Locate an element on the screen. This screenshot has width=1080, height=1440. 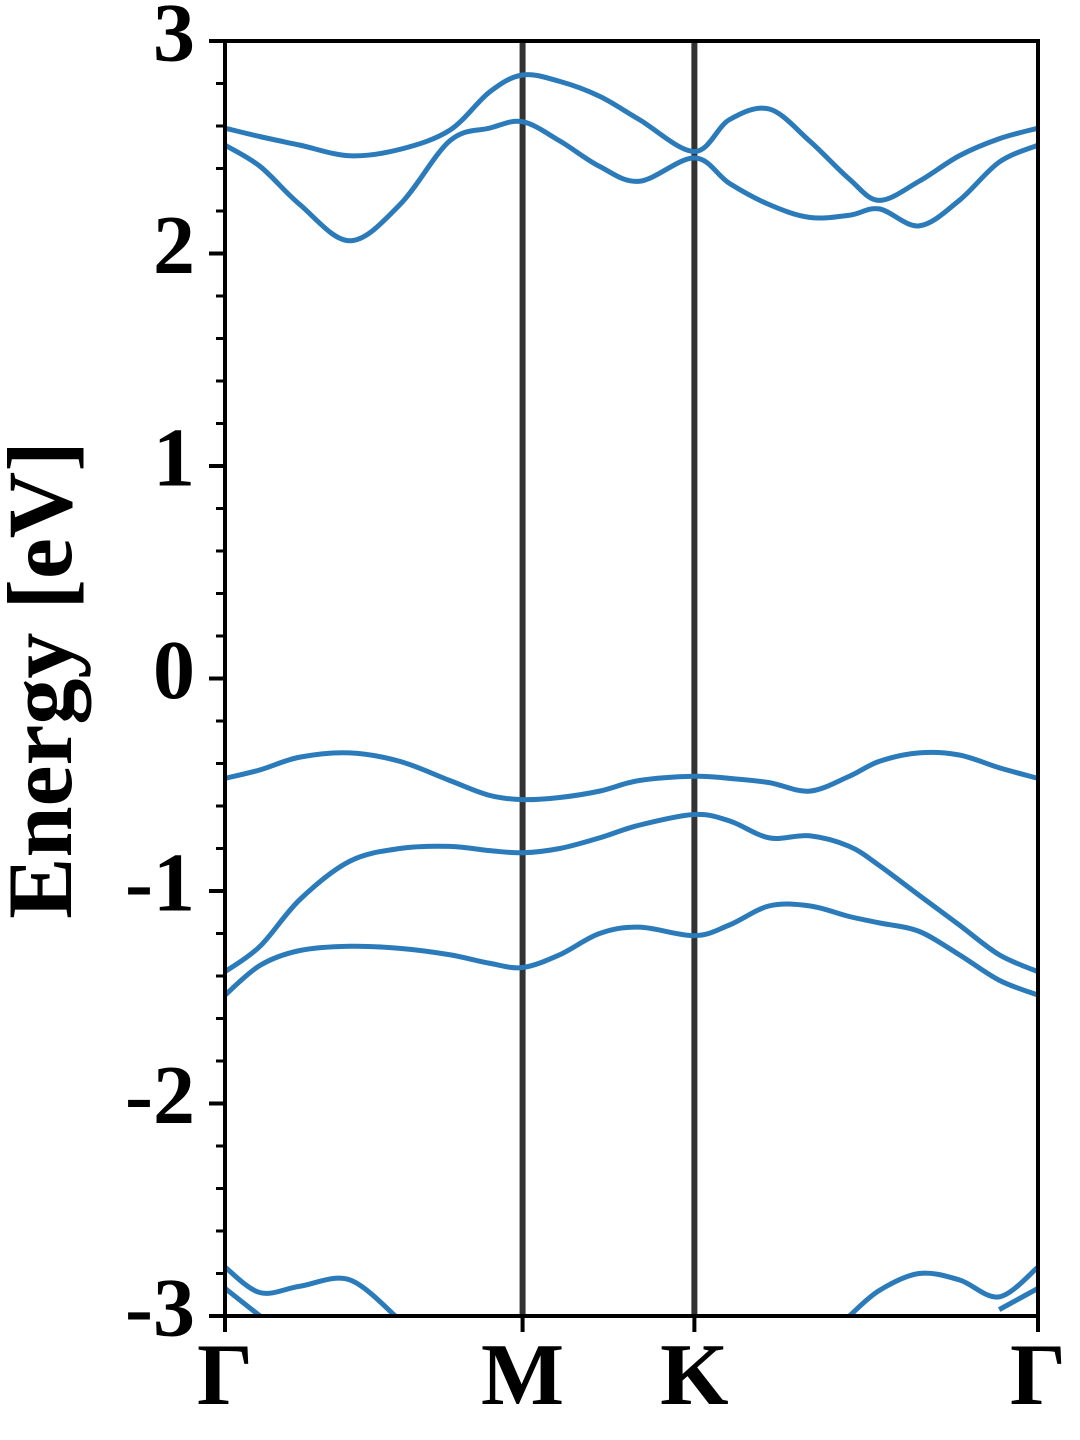
y-tick-label: -3 is located at coordinates (160, 1307).